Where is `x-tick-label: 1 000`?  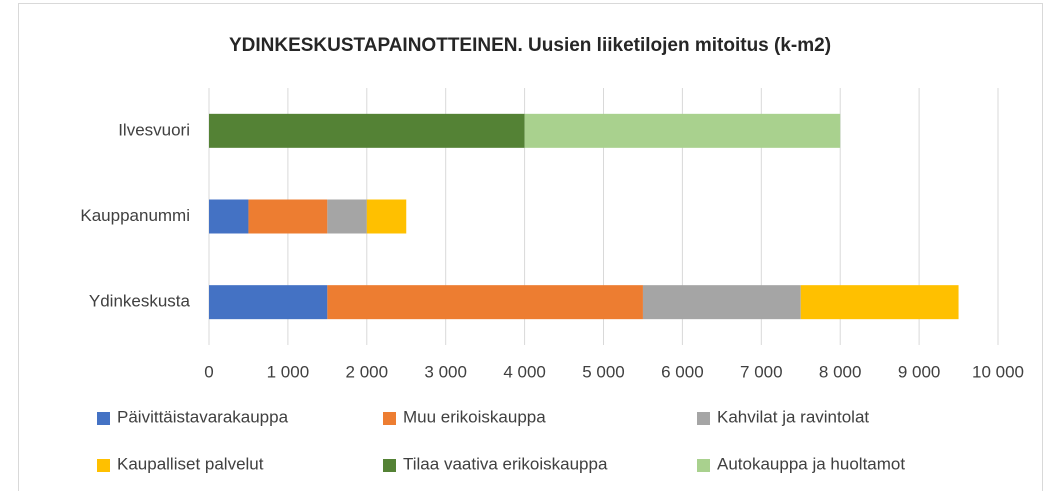
x-tick-label: 1 000 is located at coordinates (288, 371).